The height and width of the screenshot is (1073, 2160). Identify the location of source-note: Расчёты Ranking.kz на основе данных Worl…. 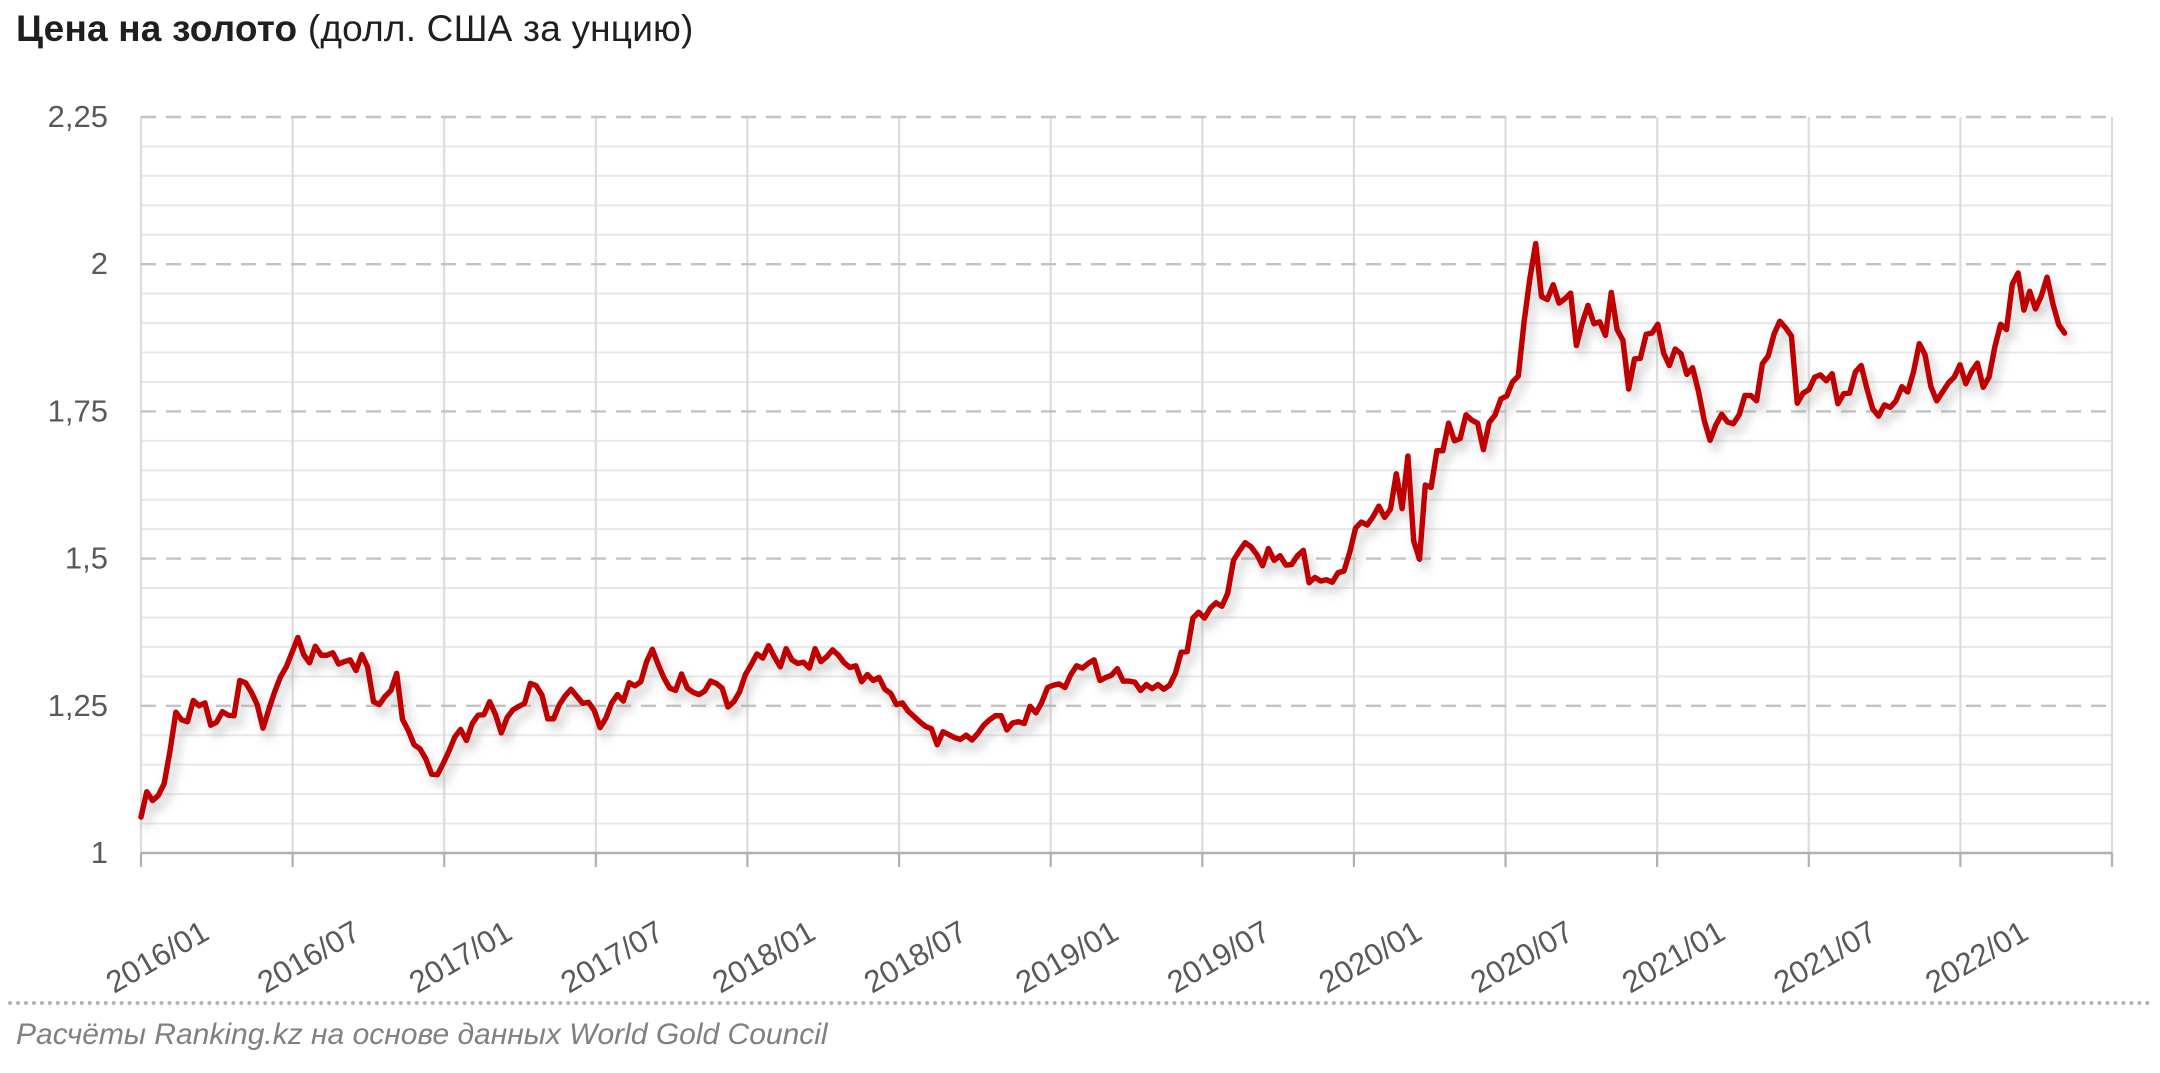
(422, 1034).